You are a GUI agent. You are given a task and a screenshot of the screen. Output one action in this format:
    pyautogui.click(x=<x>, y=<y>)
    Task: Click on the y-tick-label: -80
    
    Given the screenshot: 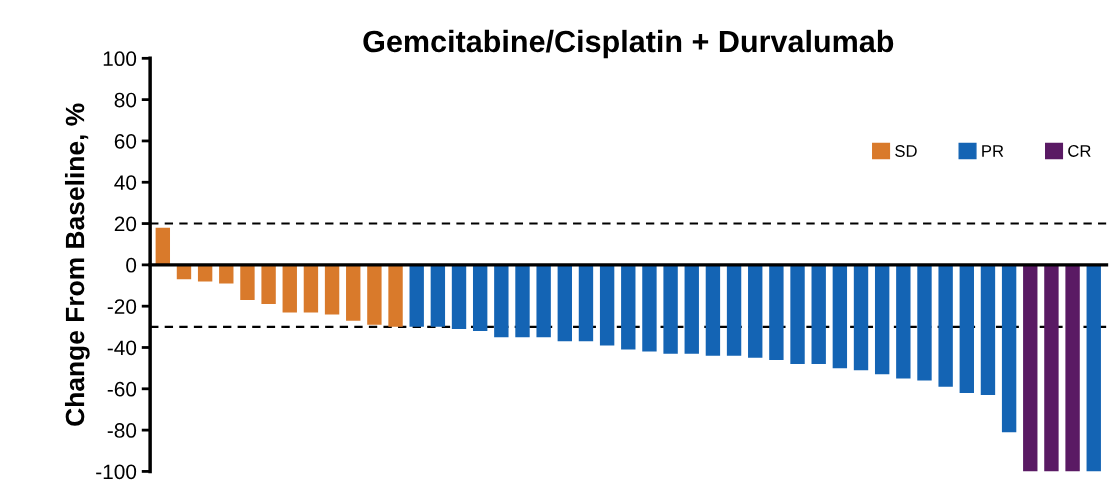 What is the action you would take?
    pyautogui.click(x=122, y=430)
    